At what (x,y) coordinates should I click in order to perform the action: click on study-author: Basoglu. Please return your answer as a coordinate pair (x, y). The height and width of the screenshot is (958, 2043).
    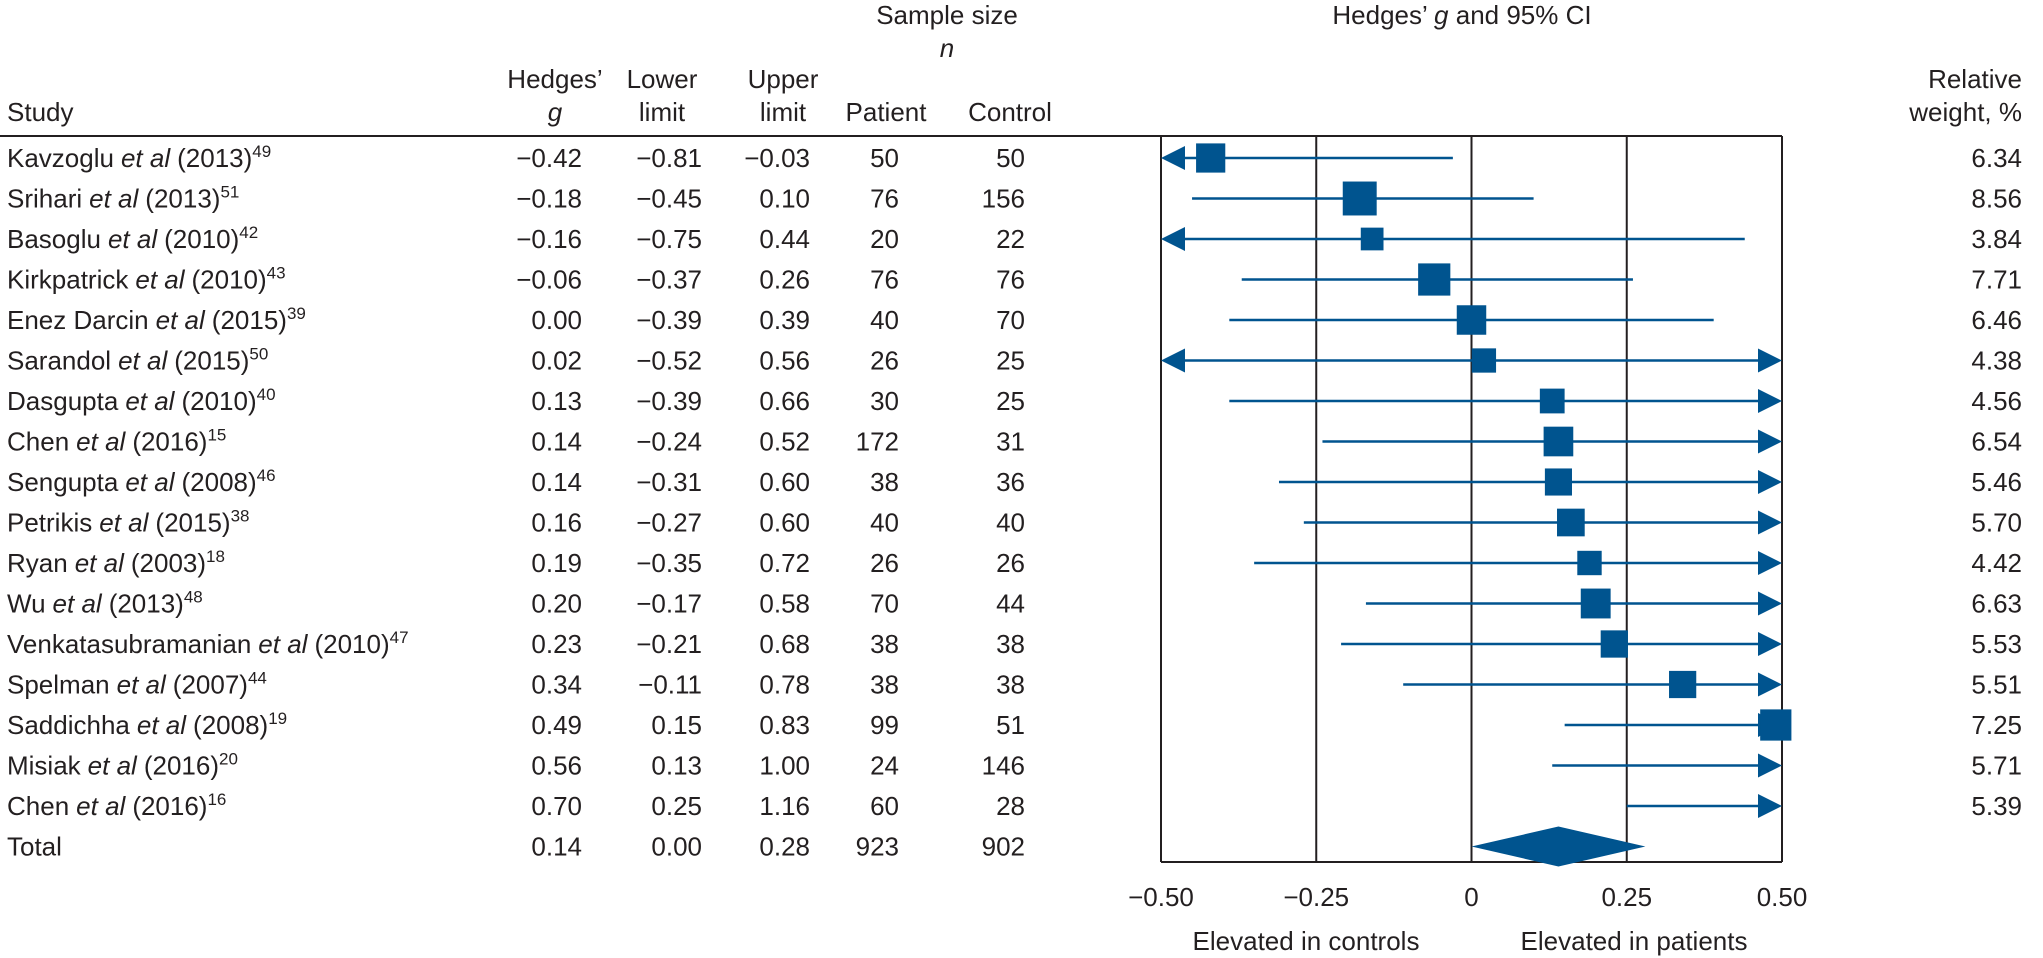
    Looking at the image, I should click on (54, 239).